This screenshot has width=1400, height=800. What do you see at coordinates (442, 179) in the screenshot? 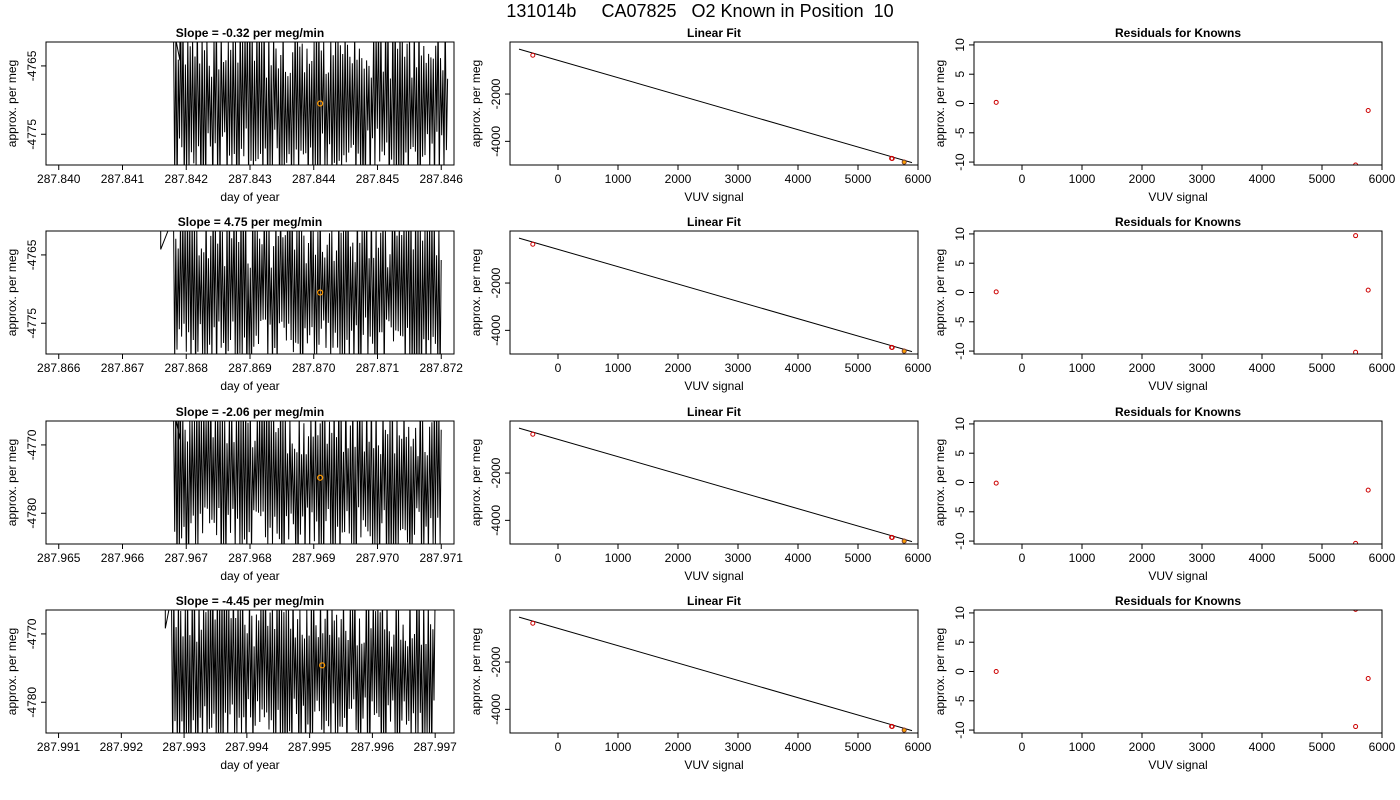
I see `x-tick-label: 287.846` at bounding box center [442, 179].